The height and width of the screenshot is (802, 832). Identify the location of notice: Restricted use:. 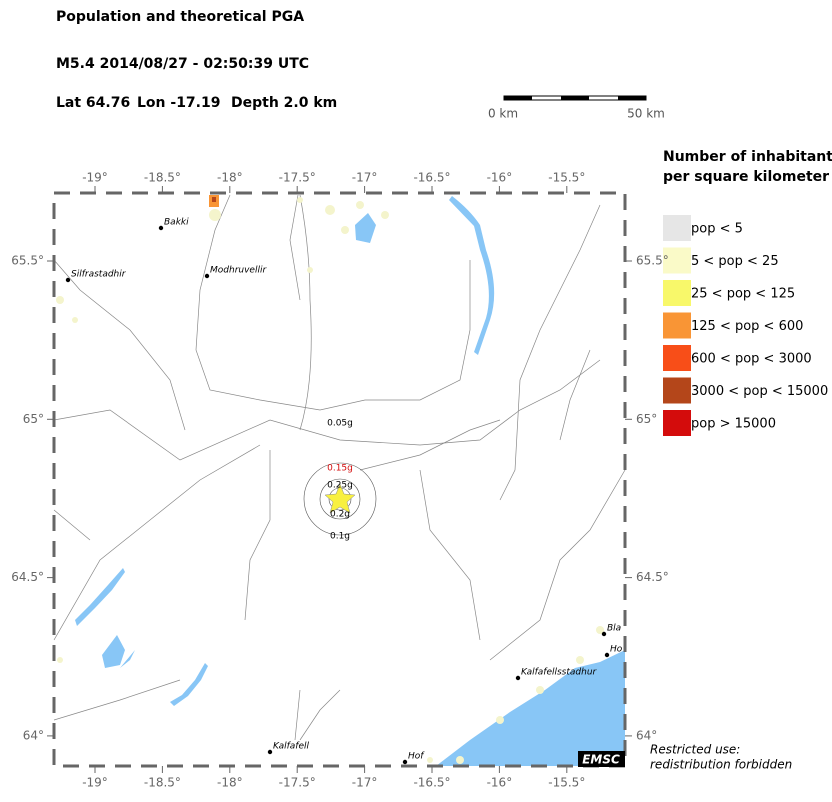
(695, 750).